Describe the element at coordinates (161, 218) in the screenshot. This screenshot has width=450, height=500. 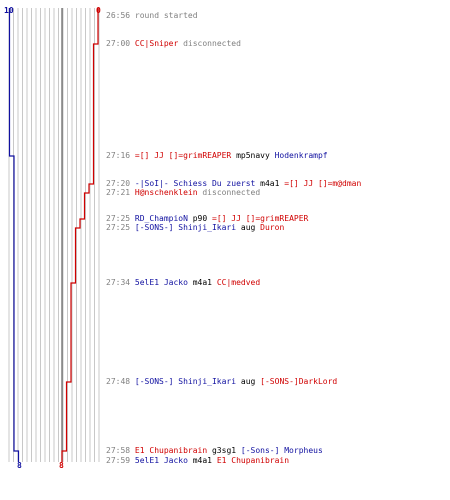
I see `event-text: RD_ChampioN` at that location.